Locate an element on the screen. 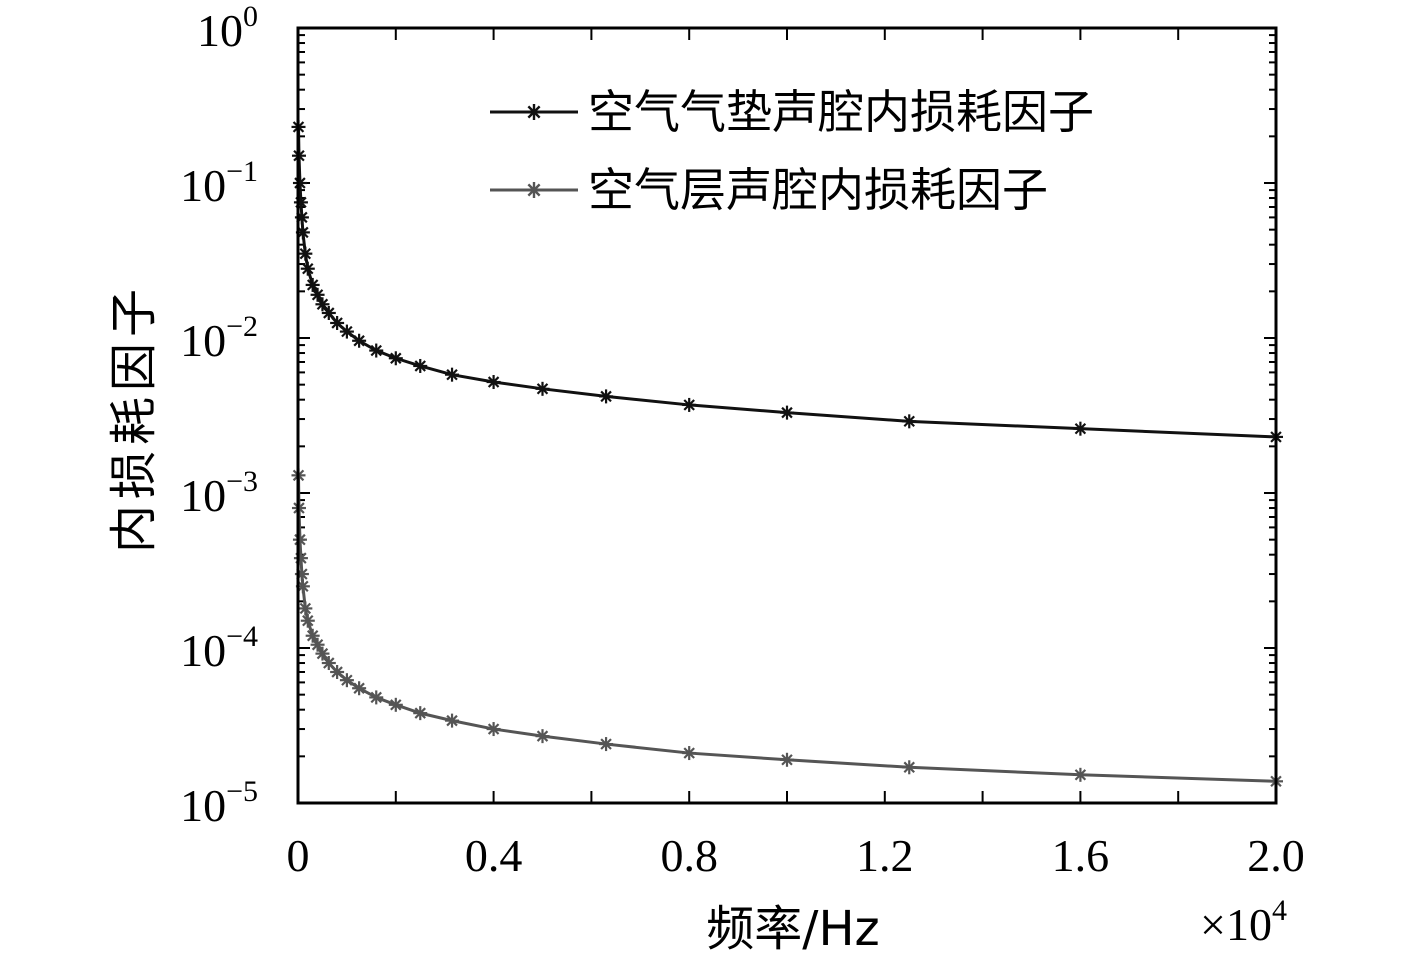 The image size is (1417, 957). y-tick-label: 10⁻³ is located at coordinates (219, 493).